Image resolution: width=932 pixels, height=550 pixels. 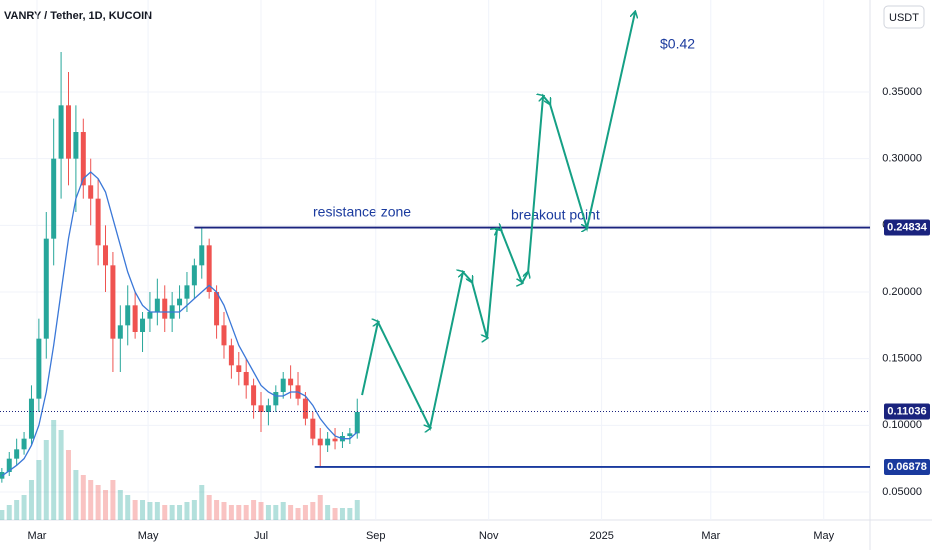 I want to click on currency-box, so click(x=904, y=17).